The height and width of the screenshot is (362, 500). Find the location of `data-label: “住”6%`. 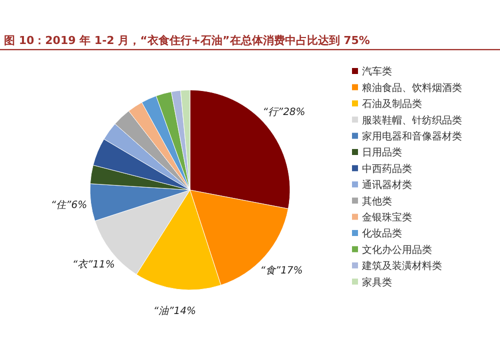

data-label: “住”6% is located at coordinates (69, 206).